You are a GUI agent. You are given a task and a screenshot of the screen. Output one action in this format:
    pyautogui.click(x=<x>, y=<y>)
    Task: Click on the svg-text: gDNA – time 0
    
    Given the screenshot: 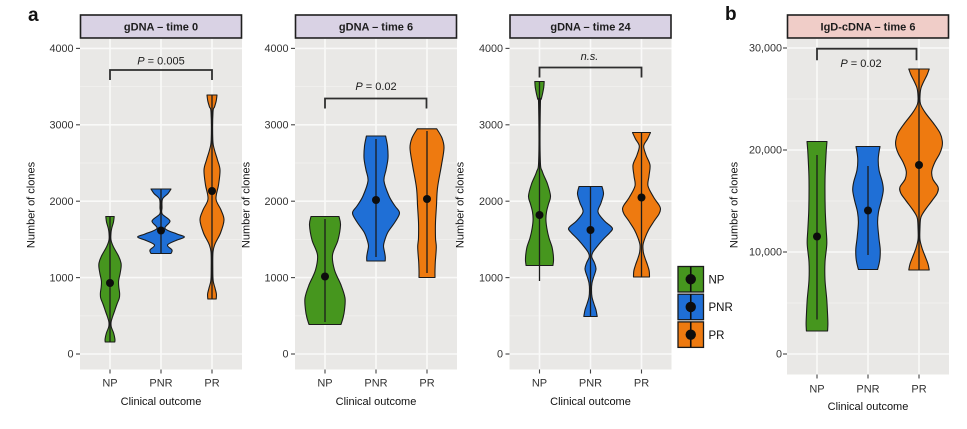 What is the action you would take?
    pyautogui.click(x=161, y=28)
    